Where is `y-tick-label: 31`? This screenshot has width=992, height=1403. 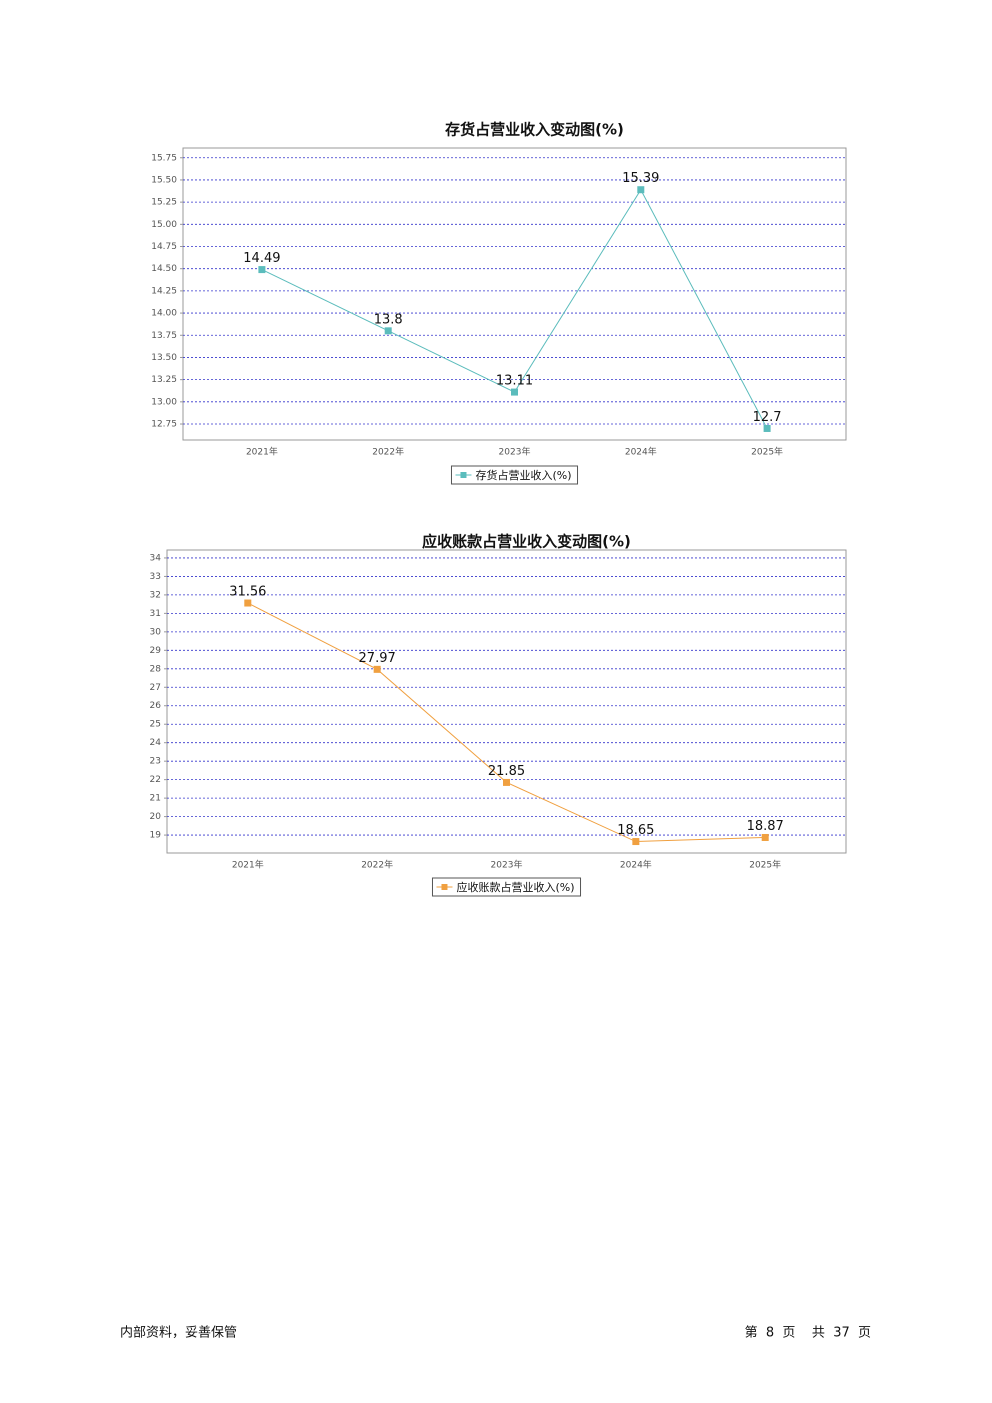
y-tick-label: 31 is located at coordinates (155, 614).